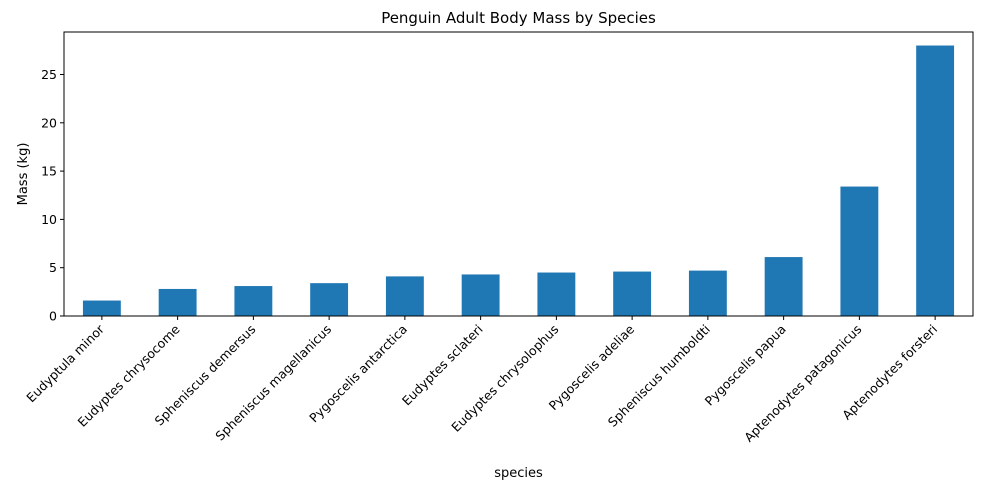 This screenshot has height=490, width=984. I want to click on y-tick-label: 5, so click(53, 267).